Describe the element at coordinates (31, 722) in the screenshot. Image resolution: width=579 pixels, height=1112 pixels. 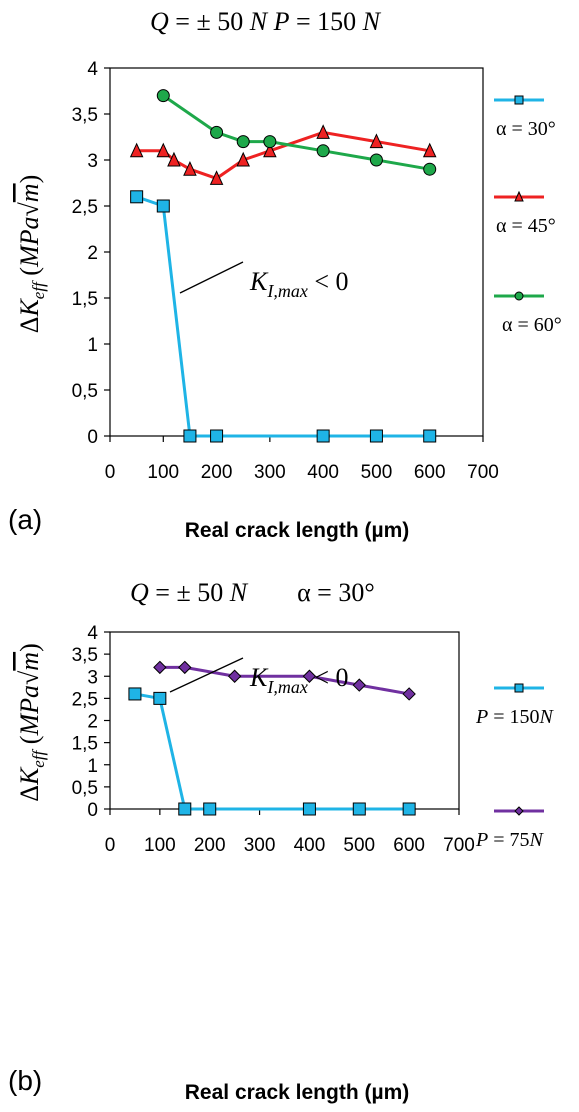
I see `y-axis-label: ΔKeff (MPa√m)` at that location.